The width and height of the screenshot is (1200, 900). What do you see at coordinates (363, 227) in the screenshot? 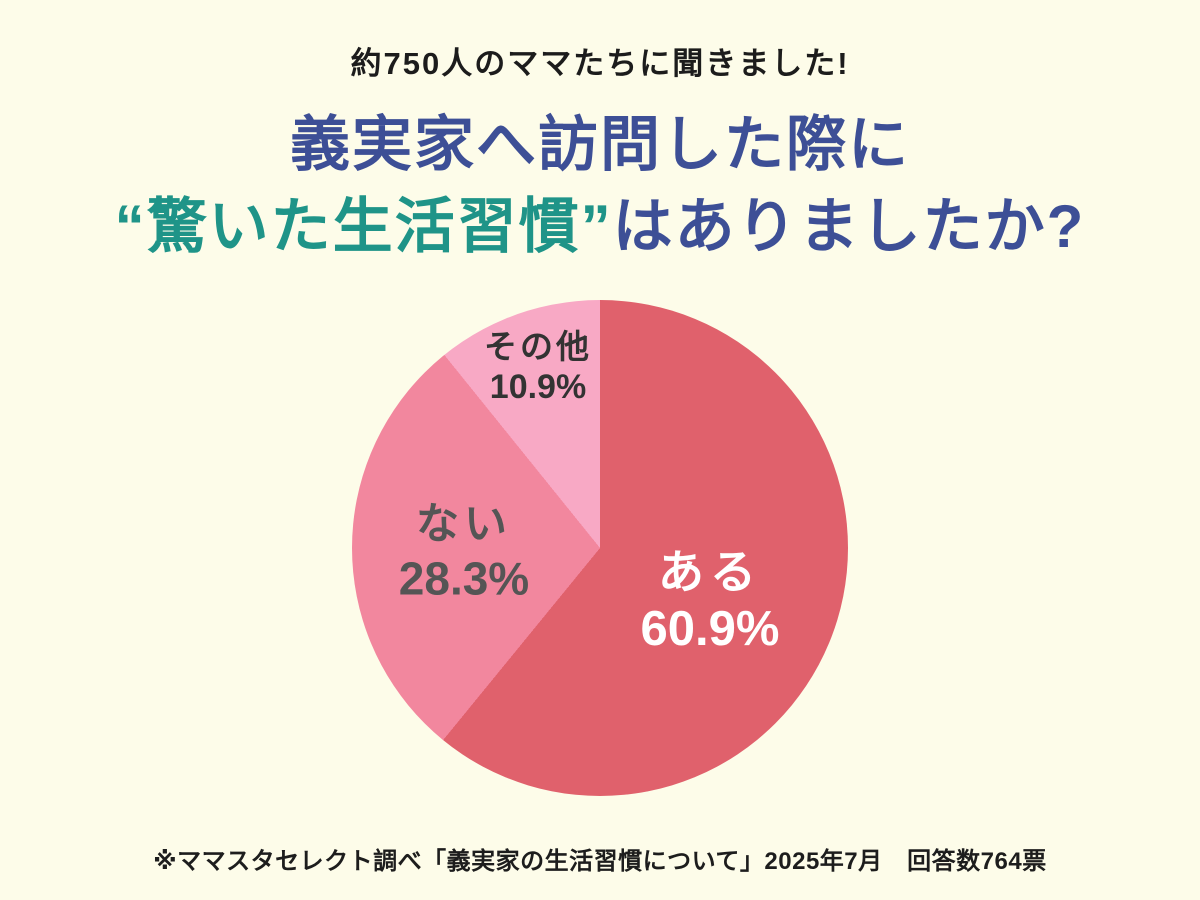
I see `title-highlight: “驚いた生活習慣”` at bounding box center [363, 227].